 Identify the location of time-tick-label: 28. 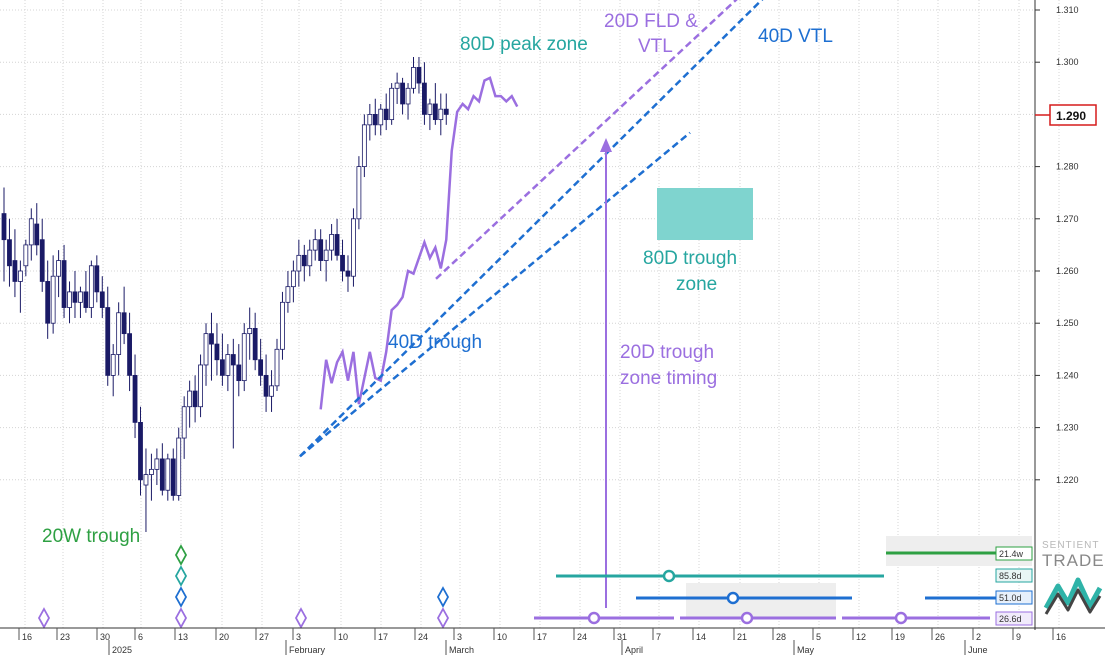
(781, 637).